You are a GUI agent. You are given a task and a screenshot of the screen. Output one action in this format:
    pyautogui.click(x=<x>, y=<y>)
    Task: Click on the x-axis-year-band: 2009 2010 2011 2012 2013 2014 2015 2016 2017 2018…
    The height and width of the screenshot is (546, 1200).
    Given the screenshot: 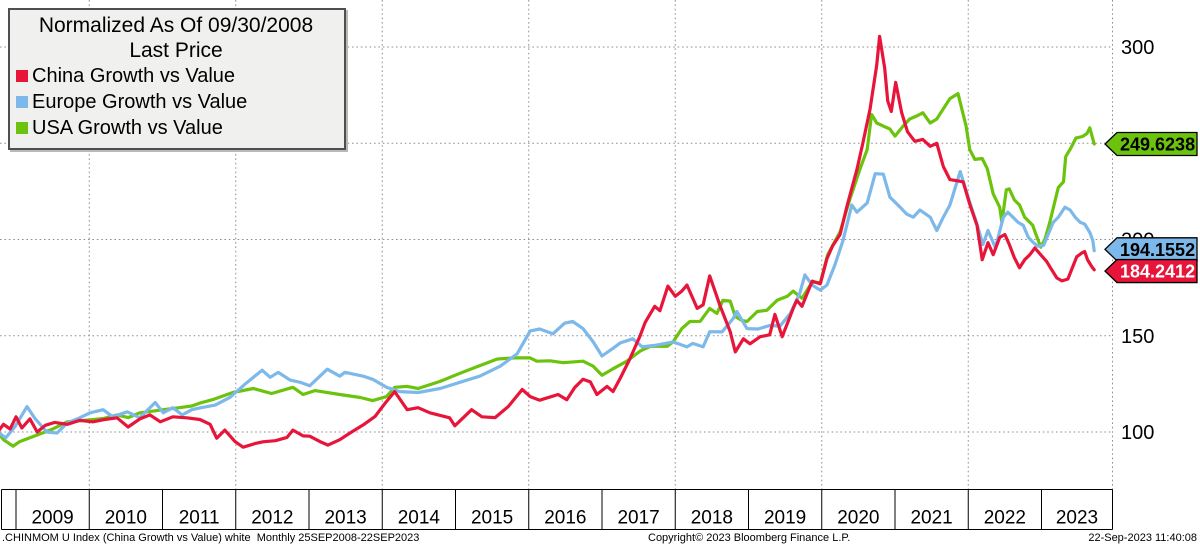 What is the action you would take?
    pyautogui.click(x=557, y=509)
    